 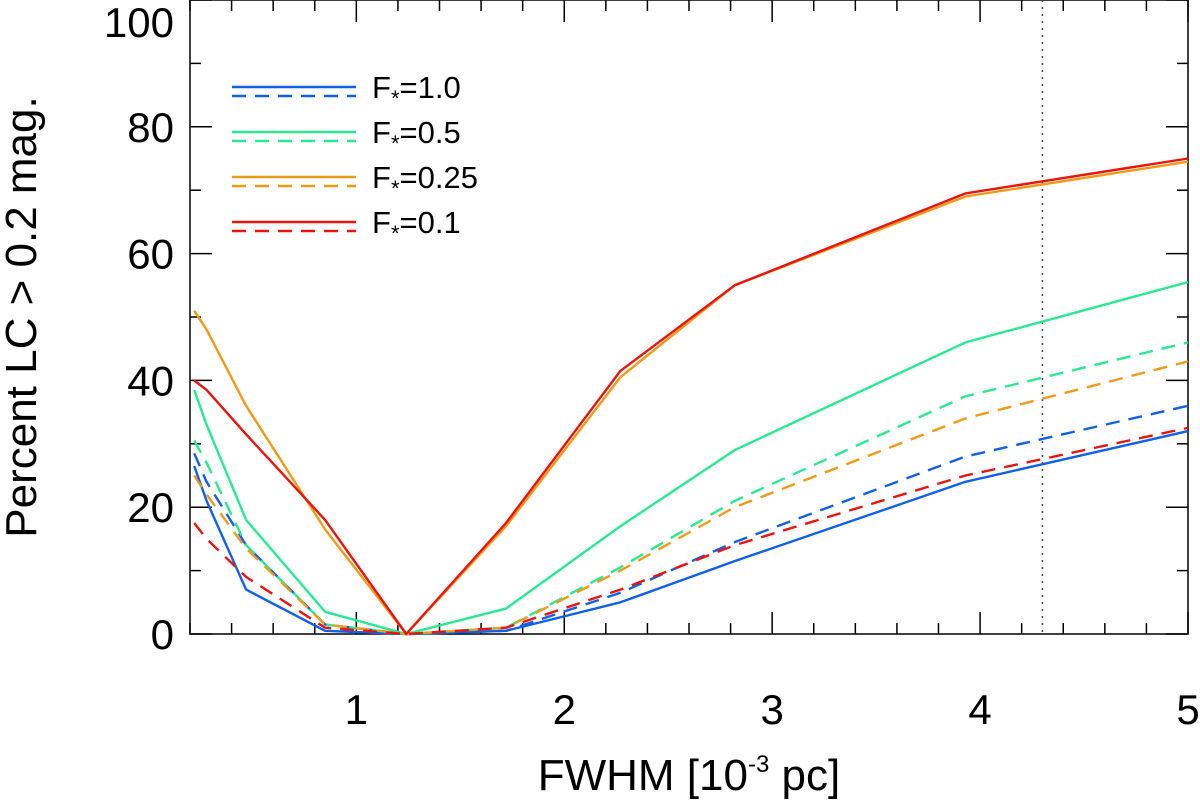 What do you see at coordinates (150, 507) in the screenshot?
I see `y-tick-label: 20` at bounding box center [150, 507].